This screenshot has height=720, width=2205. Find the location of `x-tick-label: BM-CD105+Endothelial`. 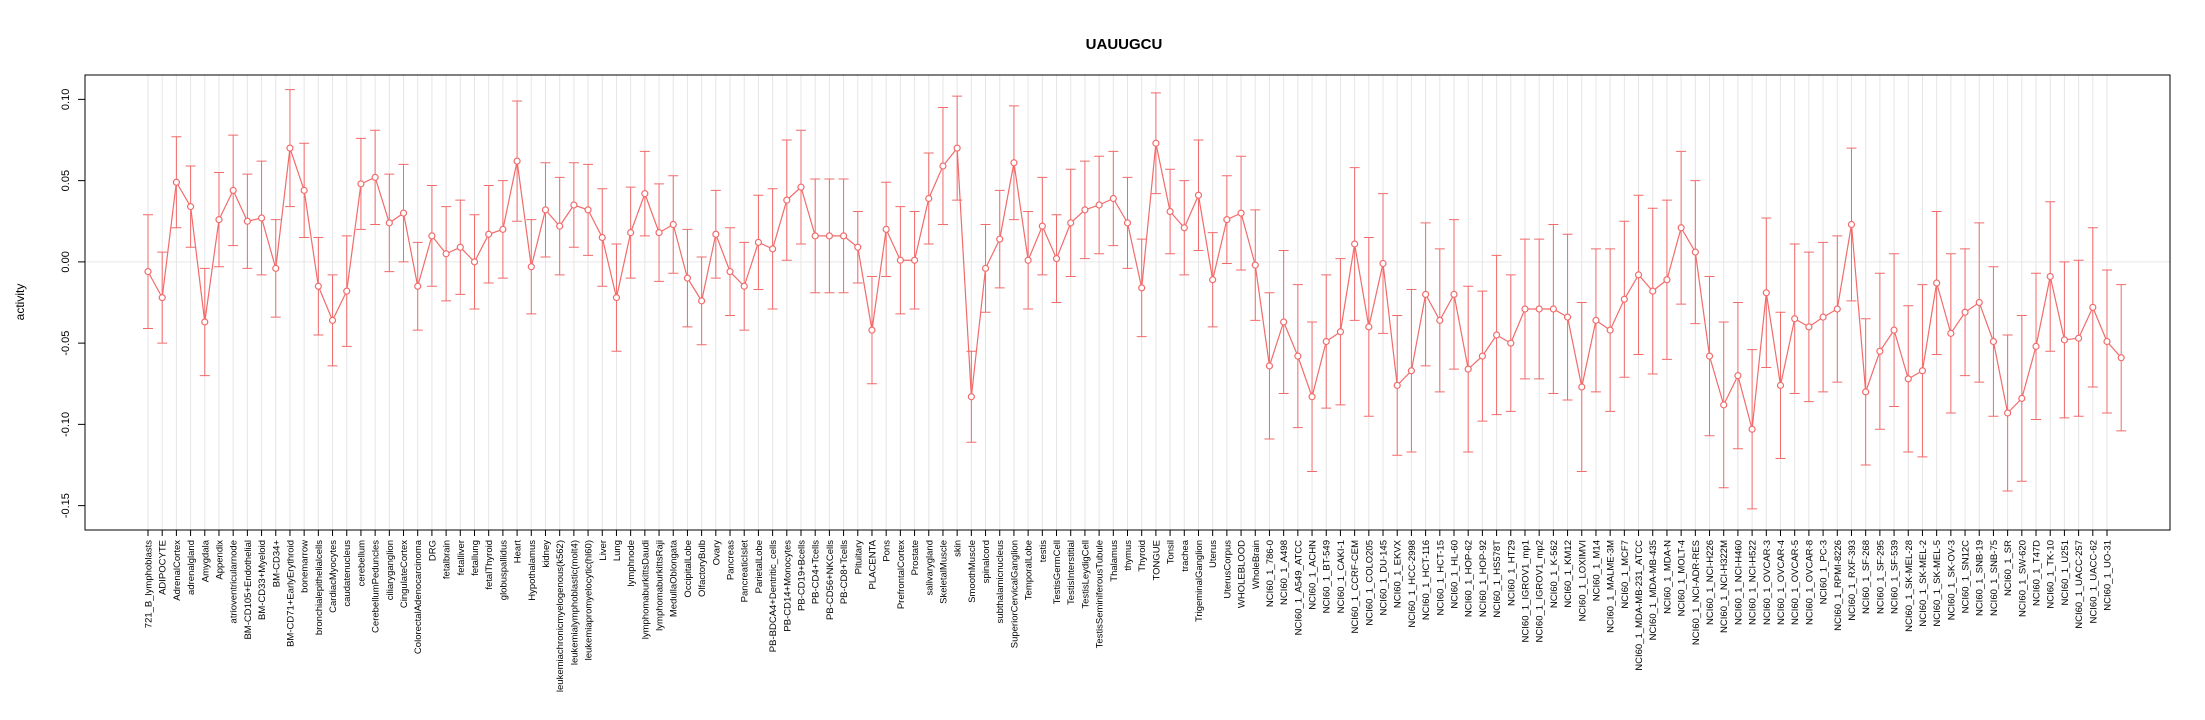

x-tick-label: BM-CD105+Endothelial is located at coordinates (248, 590).